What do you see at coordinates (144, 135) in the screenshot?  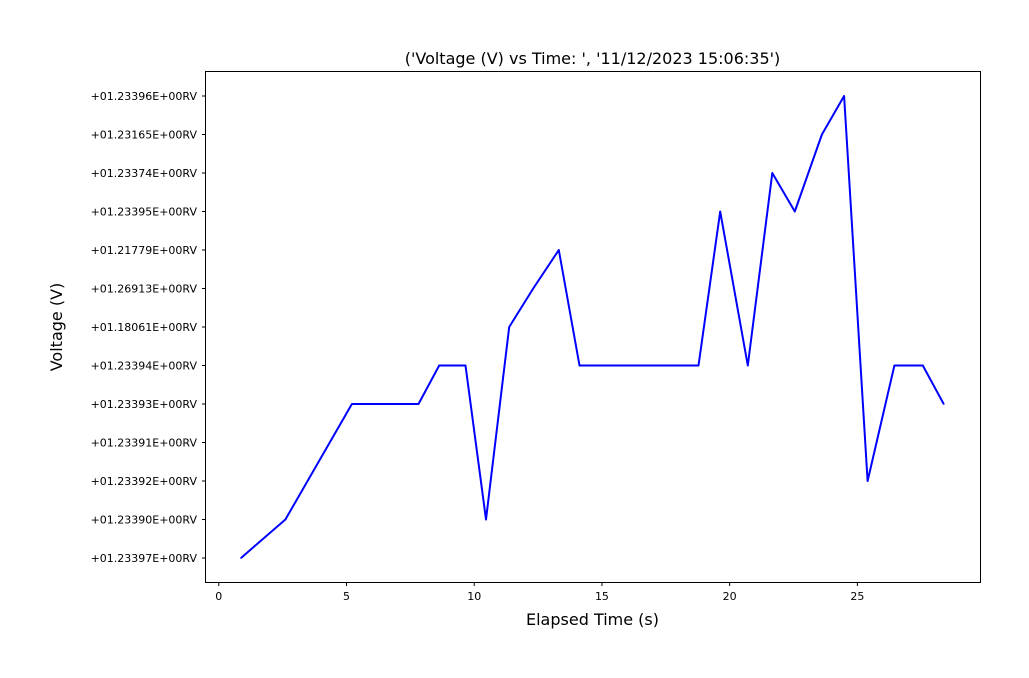 I see `y-tick-label: +01.23165E+00RV` at bounding box center [144, 135].